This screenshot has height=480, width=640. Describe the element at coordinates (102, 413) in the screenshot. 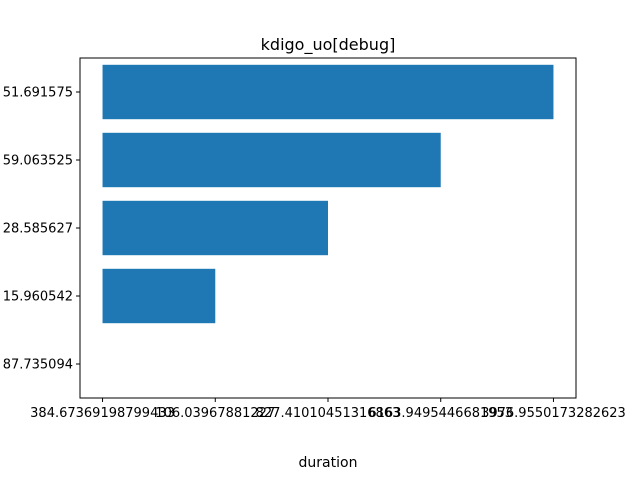

I see `x-tick-label: 384.67369198799433` at that location.